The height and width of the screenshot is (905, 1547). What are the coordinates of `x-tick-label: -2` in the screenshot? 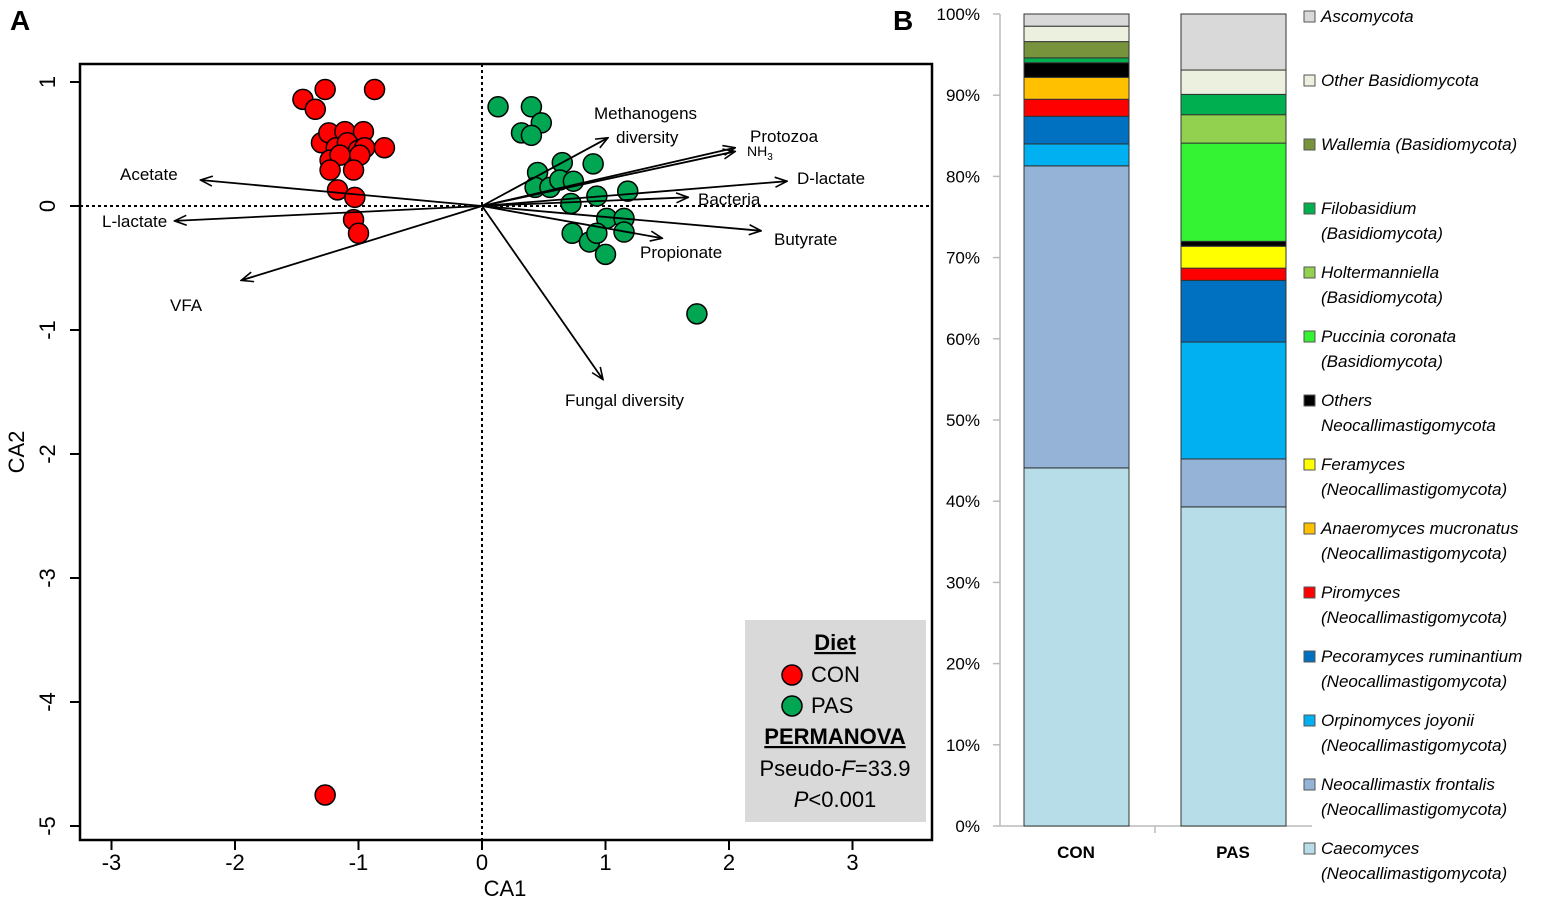 It's located at (235, 862).